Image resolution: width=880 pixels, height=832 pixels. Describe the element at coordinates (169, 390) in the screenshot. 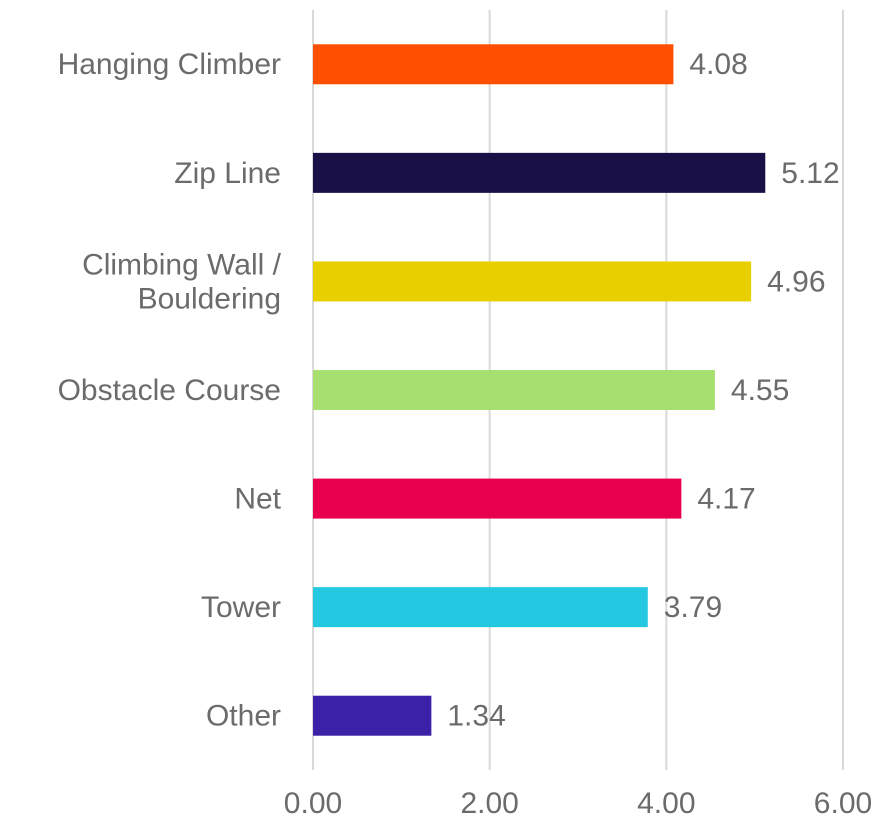

I see `y-tick-label: Obstacle Course` at that location.